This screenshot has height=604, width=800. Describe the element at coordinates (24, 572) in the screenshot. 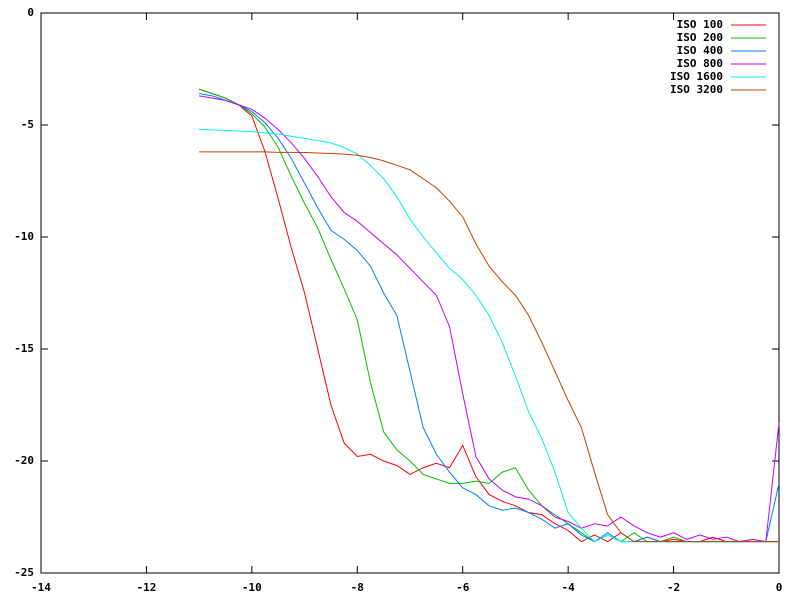

I see `y-tick-label: -25` at that location.